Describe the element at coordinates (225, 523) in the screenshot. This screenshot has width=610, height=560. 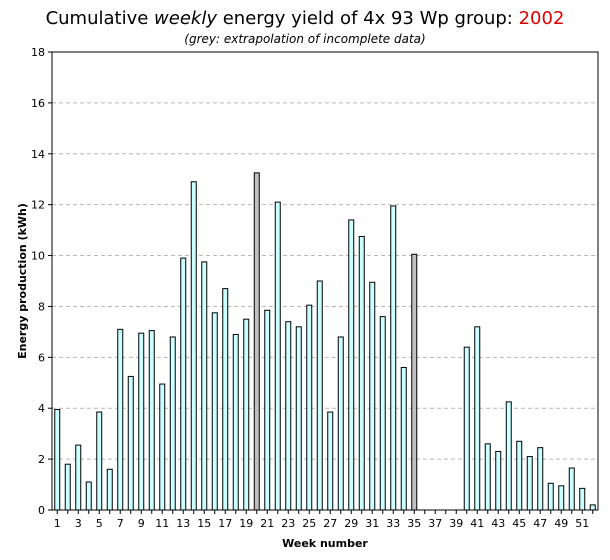
I see `x-tick-label: 17` at that location.